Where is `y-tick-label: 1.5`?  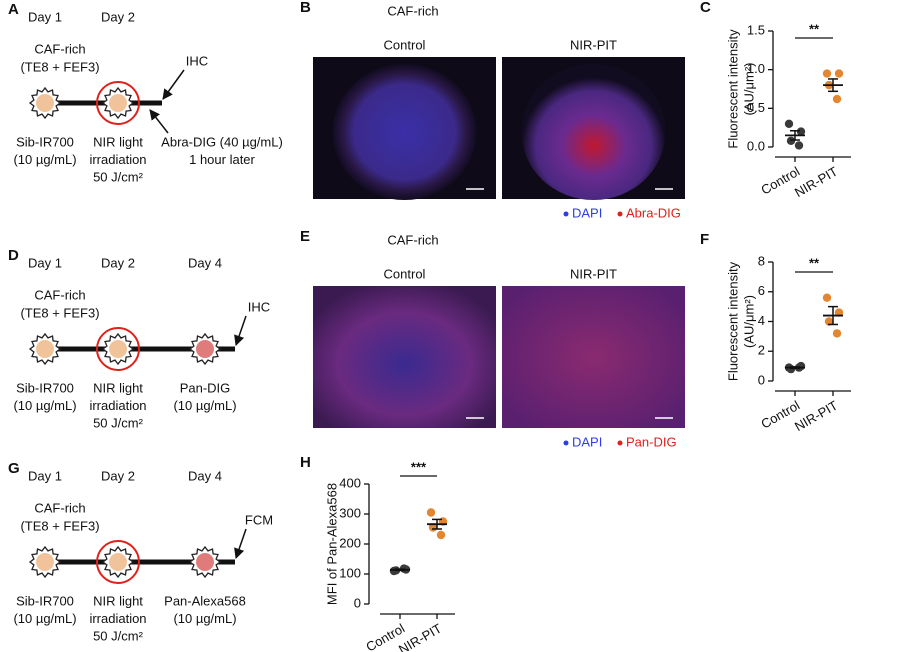
y-tick-label: 1.5 is located at coordinates (756, 29).